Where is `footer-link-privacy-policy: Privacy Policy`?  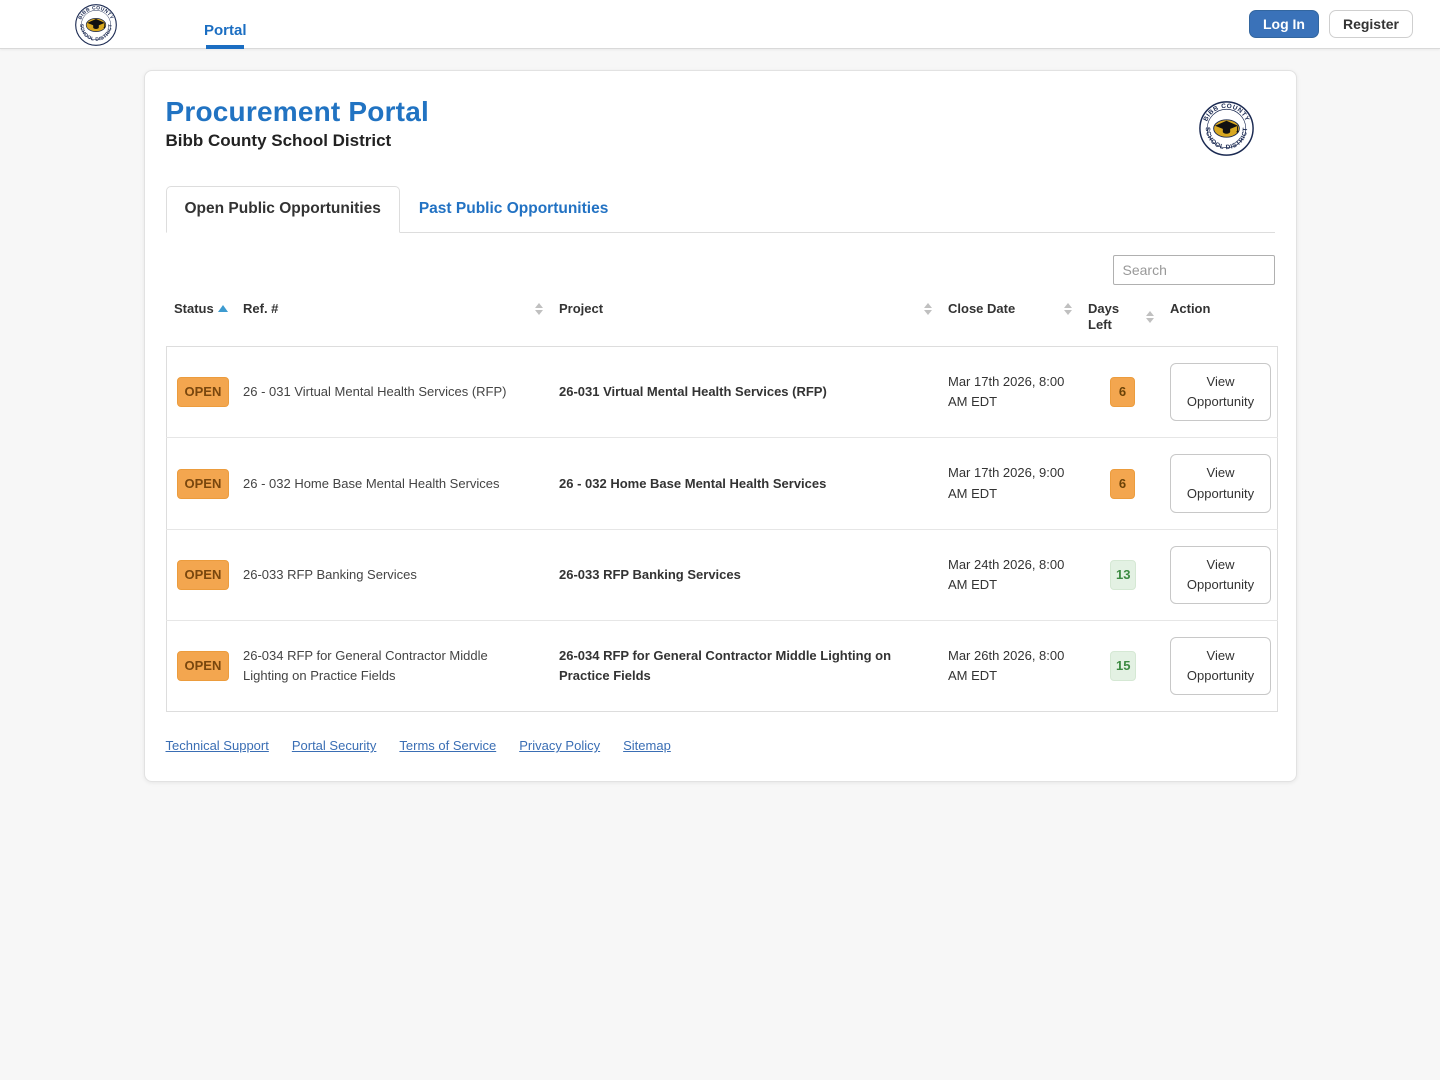
footer-link-privacy-policy: Privacy Policy is located at coordinates (560, 746).